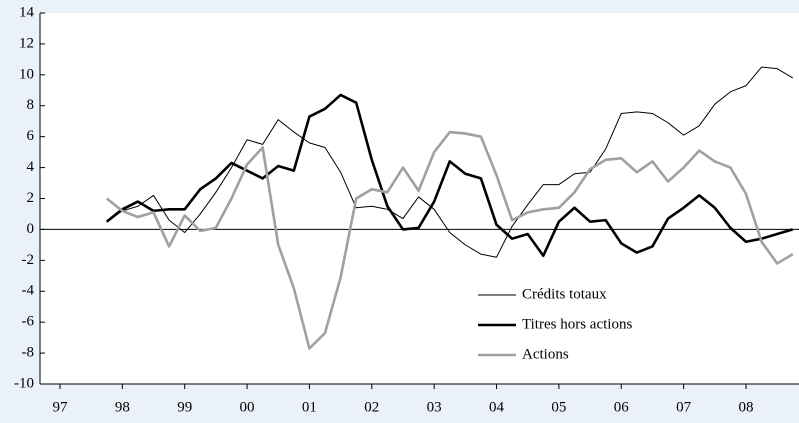 Image resolution: width=799 pixels, height=423 pixels. Describe the element at coordinates (31, 105) in the screenshot. I see `y-tick-label: 8` at that location.